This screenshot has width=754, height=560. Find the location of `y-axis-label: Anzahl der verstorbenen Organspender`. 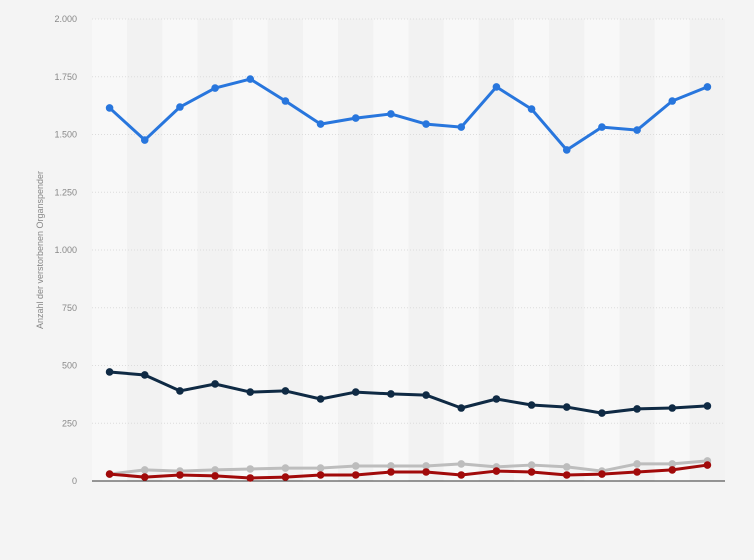

y-axis-label: Anzahl der verstorbenen Organspender is located at coordinates (40, 250).